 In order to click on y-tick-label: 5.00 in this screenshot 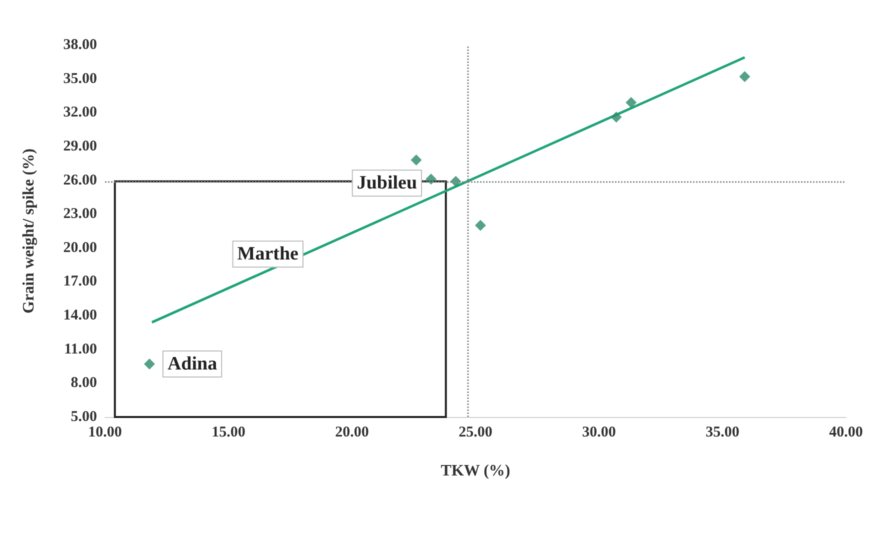, I will do `click(83, 417)`.